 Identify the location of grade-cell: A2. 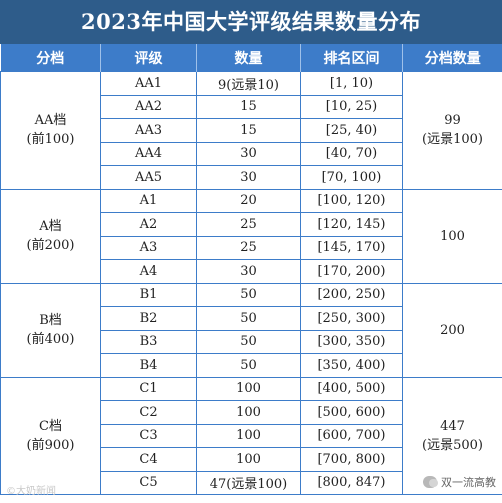
(148, 224).